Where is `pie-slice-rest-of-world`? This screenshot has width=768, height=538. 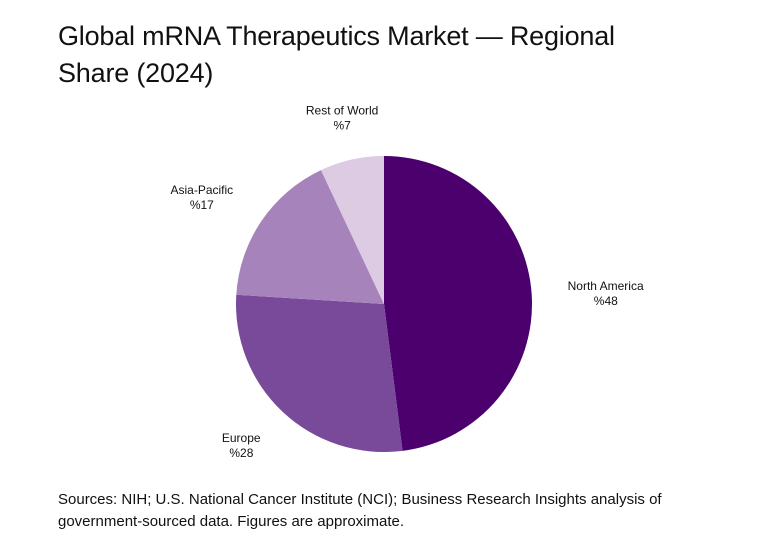 pie-slice-rest-of-world is located at coordinates (352, 230).